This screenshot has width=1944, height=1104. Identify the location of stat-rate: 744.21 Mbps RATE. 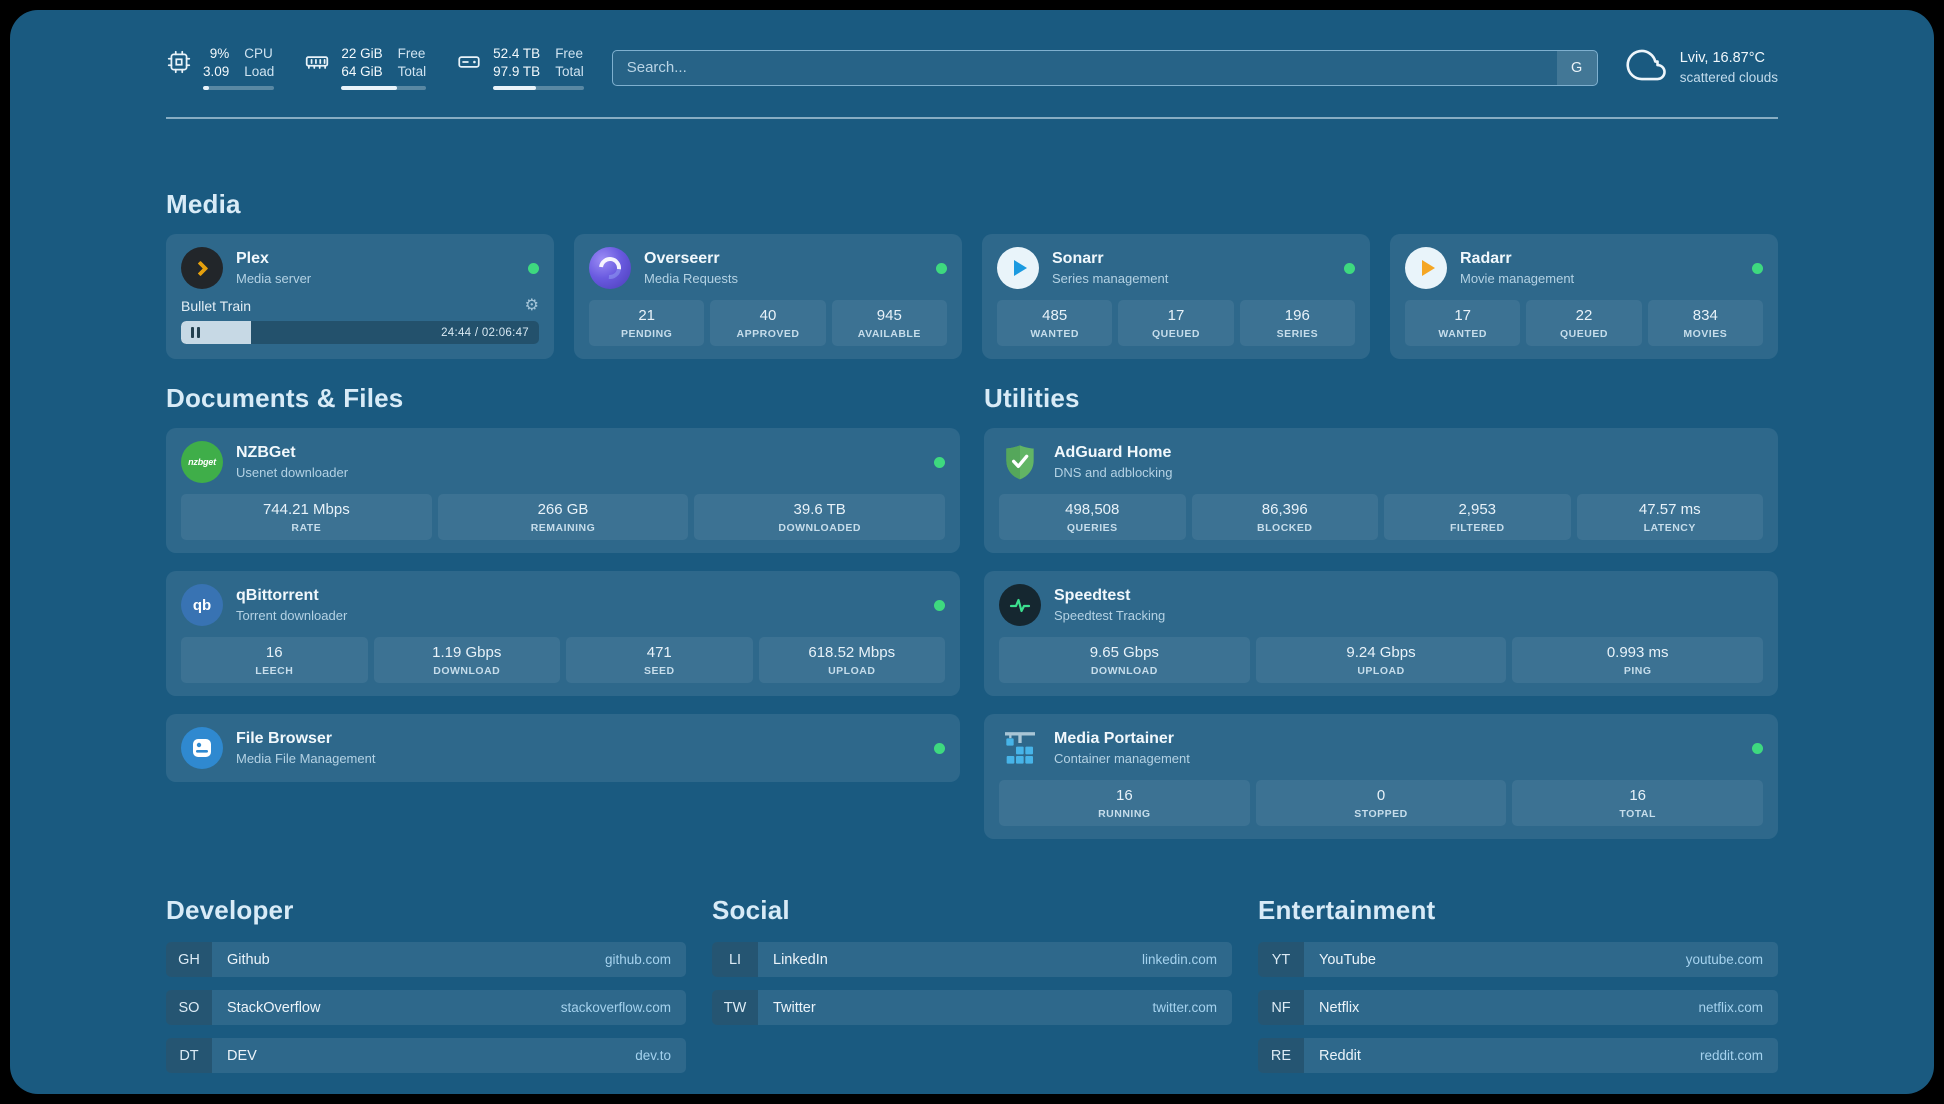
(306, 517).